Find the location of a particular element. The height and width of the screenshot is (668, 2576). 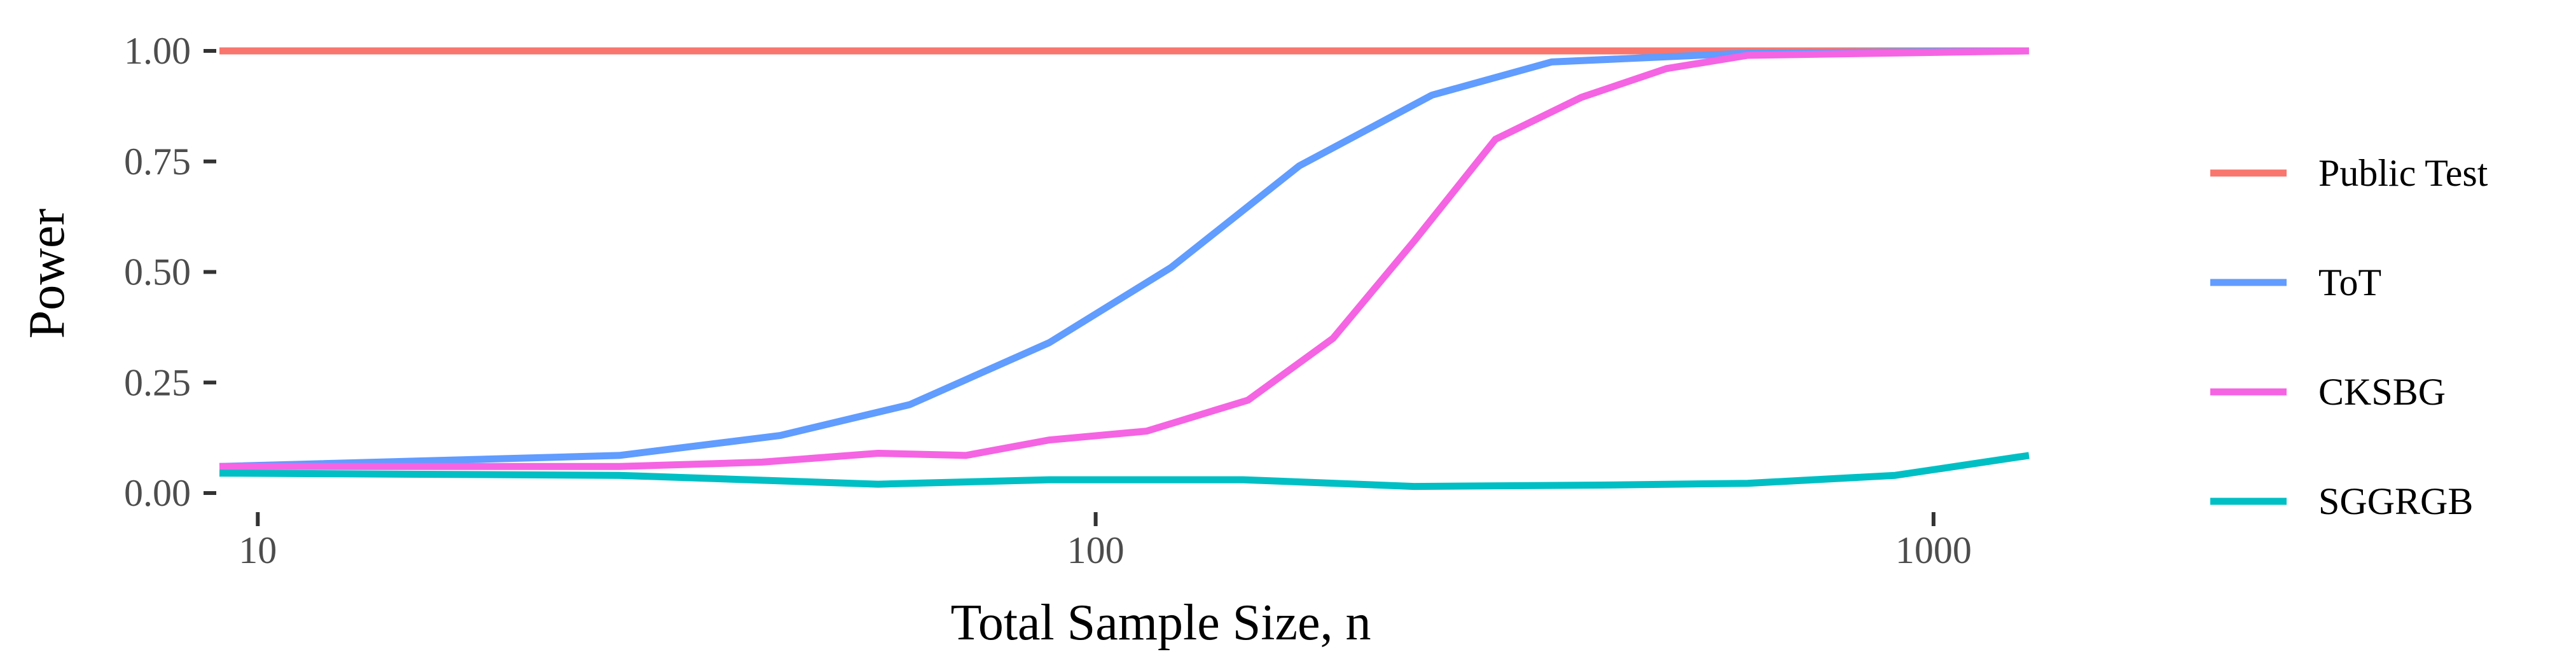

legend-label-public-test: Public Test is located at coordinates (2403, 173).